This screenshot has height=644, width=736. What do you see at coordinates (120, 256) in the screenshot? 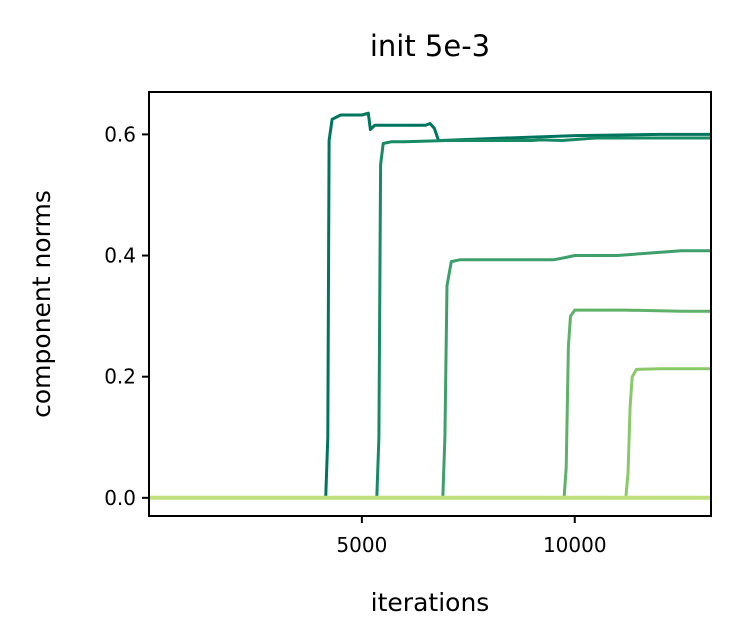
I see `y-tick-label: 0.4` at bounding box center [120, 256].